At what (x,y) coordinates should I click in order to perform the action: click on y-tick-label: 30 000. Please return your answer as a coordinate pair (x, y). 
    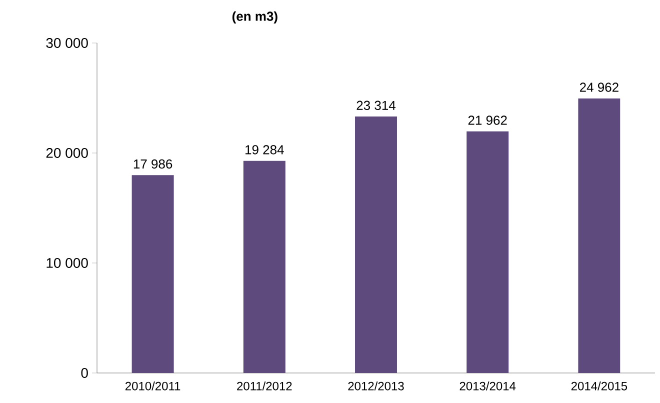
    Looking at the image, I should click on (67, 43).